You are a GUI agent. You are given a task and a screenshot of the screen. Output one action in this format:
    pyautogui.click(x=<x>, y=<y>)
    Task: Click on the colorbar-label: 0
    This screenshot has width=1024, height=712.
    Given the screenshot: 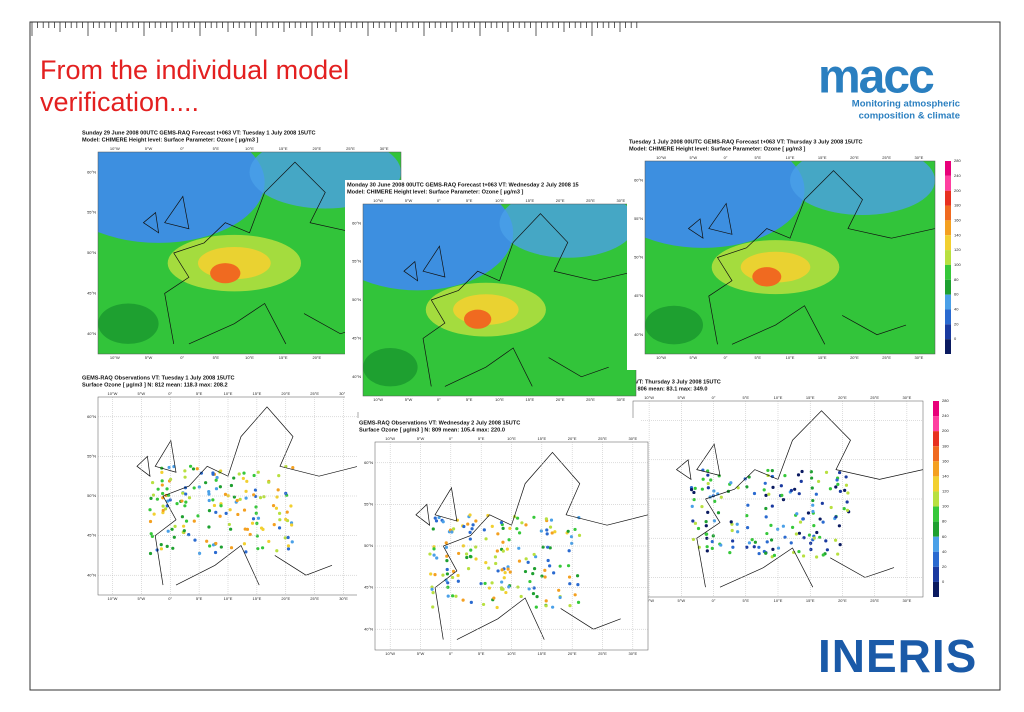 What is the action you would take?
    pyautogui.click(x=955, y=338)
    